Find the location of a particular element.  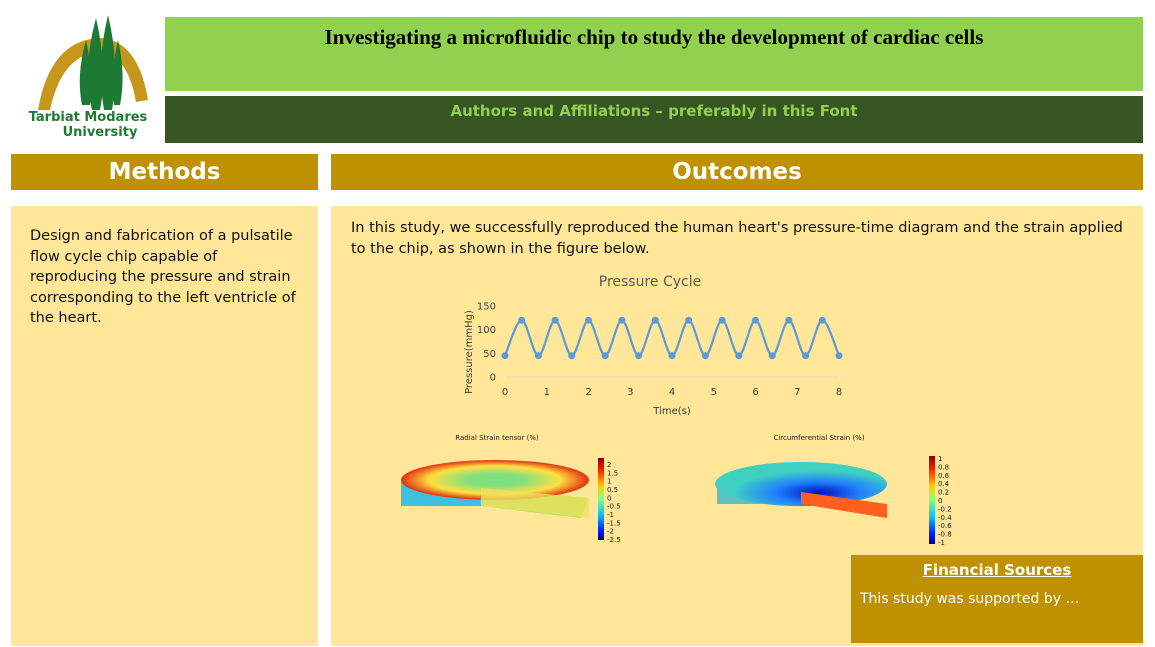

x-tick-label: 2 is located at coordinates (588, 392).